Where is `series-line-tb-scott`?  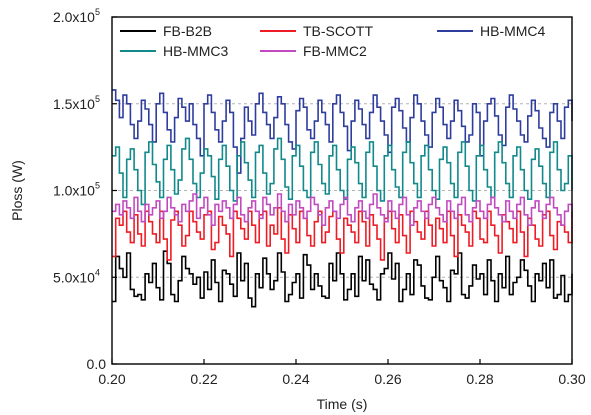
series-line-tb-scott is located at coordinates (342, 234).